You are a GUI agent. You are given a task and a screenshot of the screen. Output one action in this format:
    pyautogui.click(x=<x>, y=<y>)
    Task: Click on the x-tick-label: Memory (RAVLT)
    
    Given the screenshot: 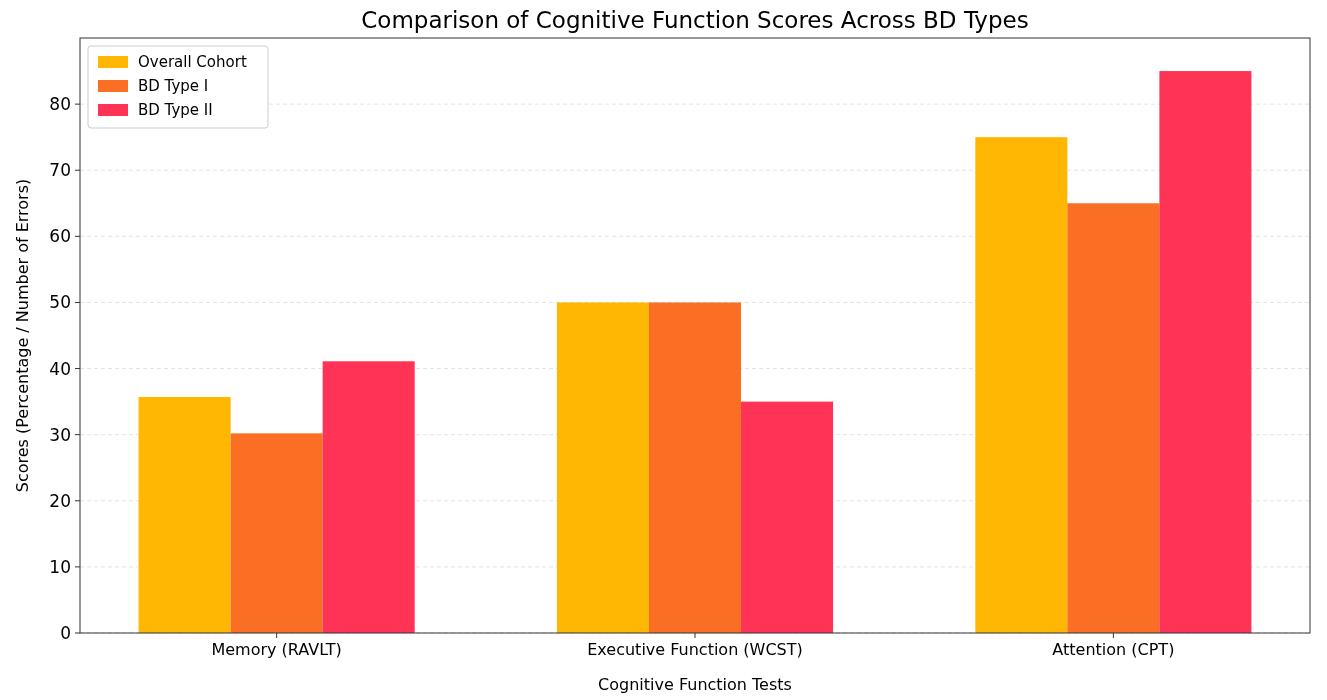 What is the action you would take?
    pyautogui.click(x=276, y=649)
    